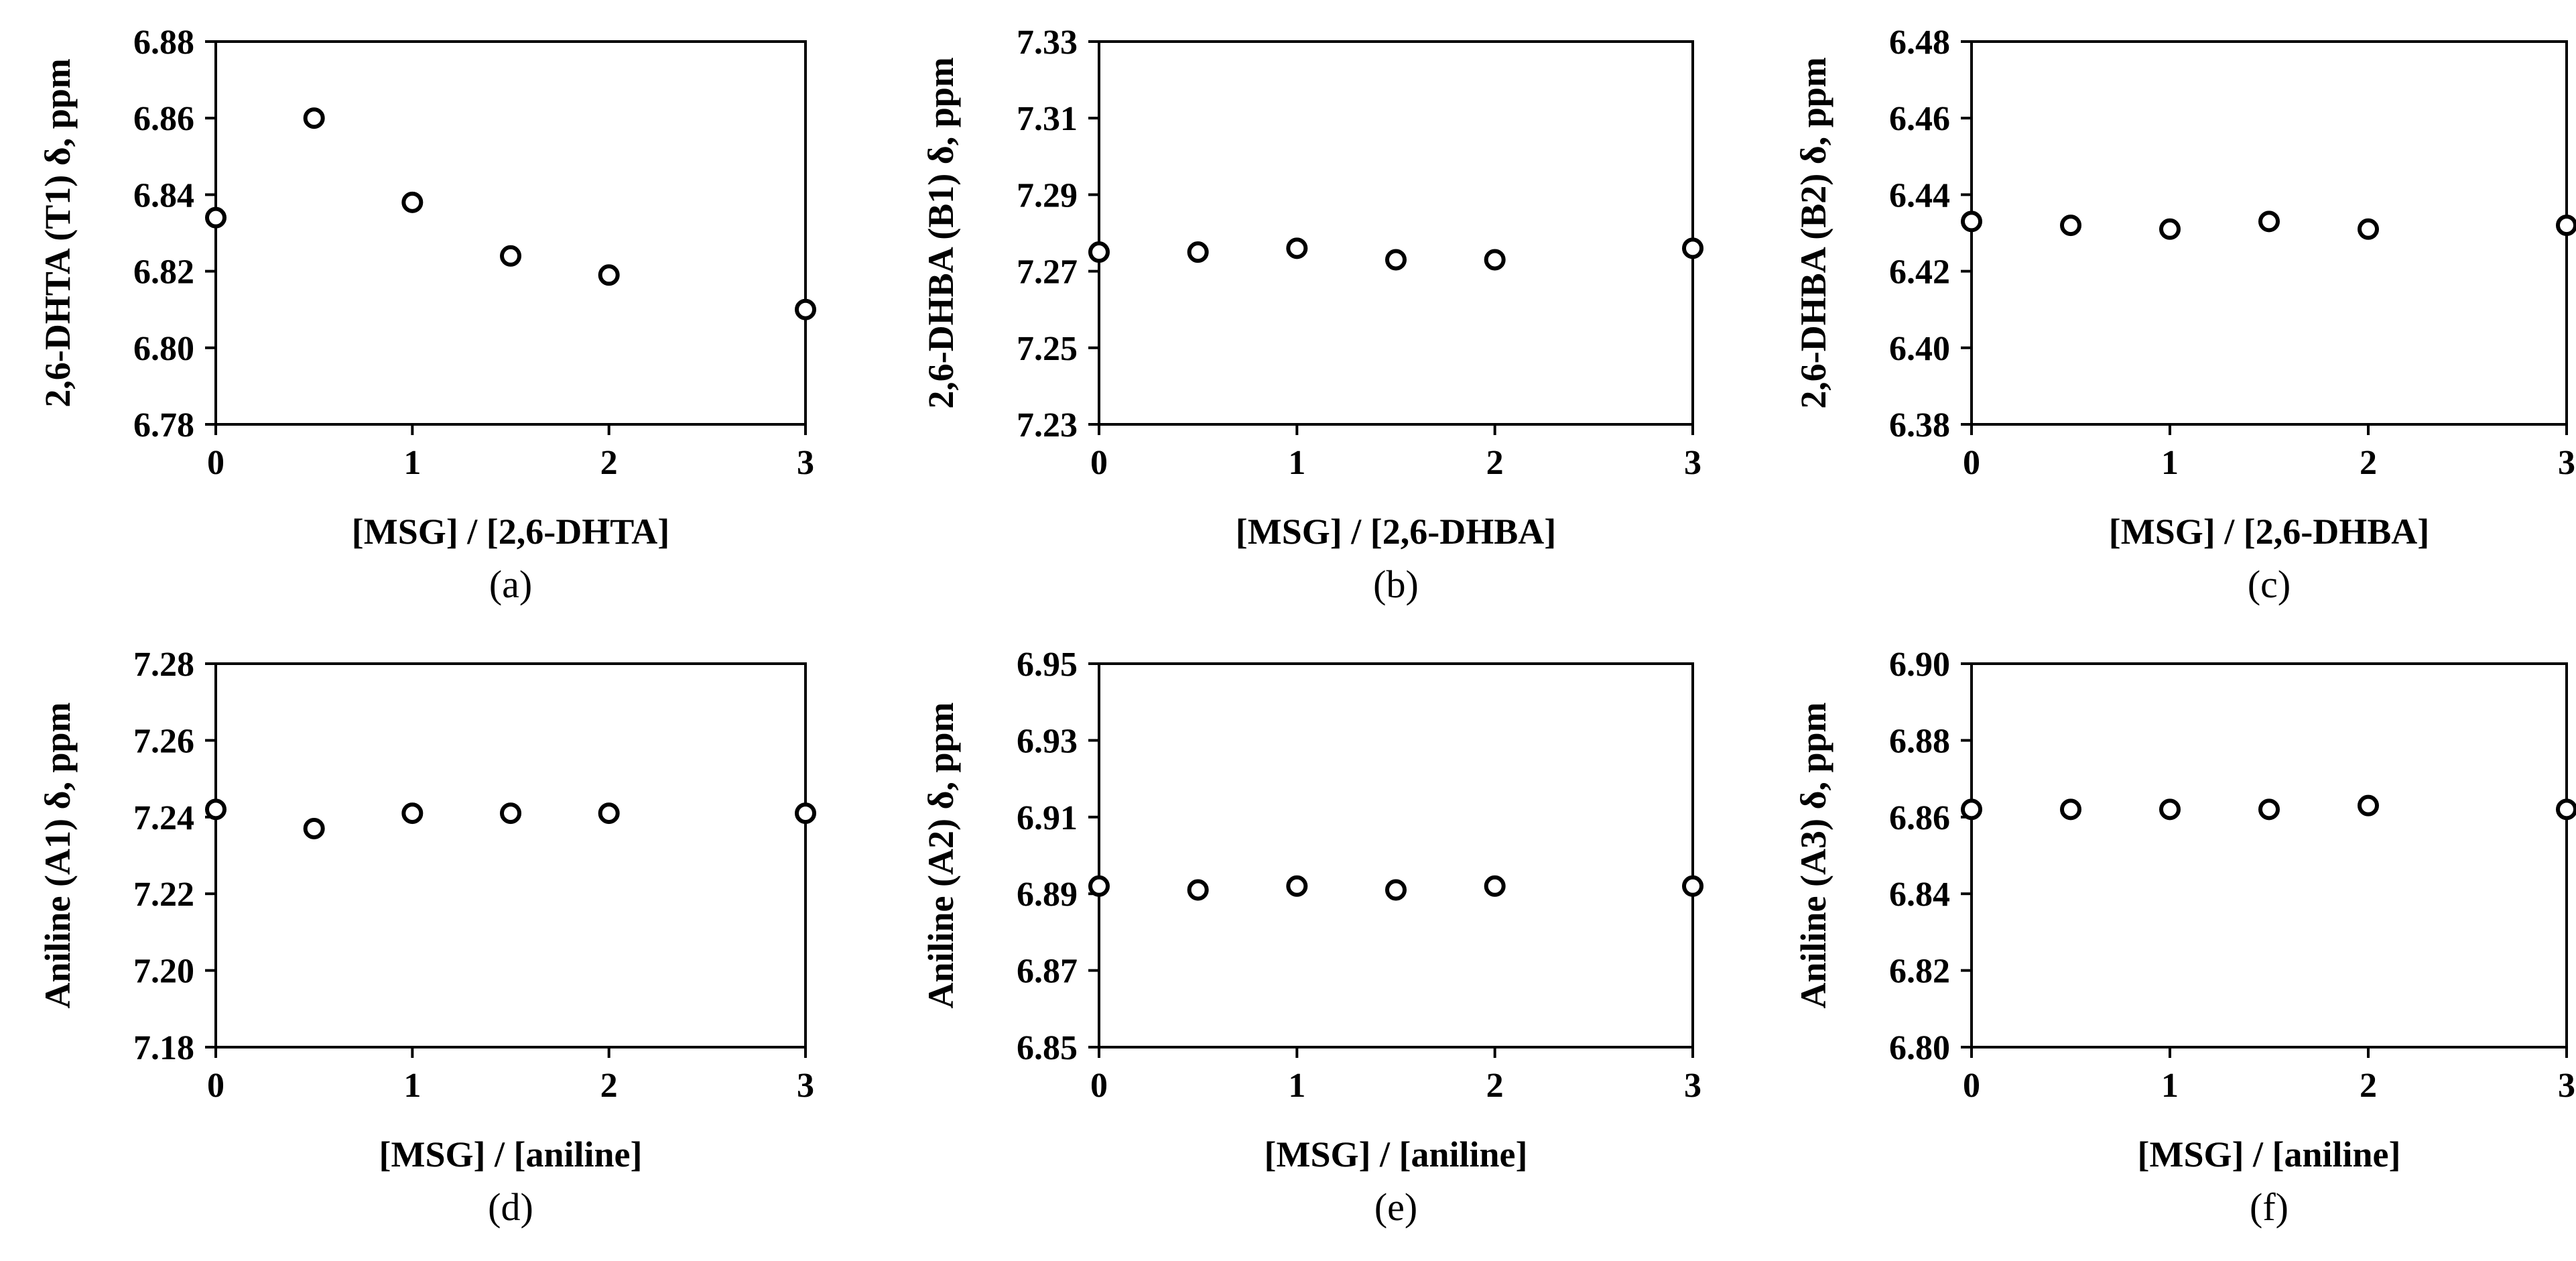 Image resolution: width=2576 pixels, height=1261 pixels. I want to click on y-tick-label: 6.87, so click(1047, 972).